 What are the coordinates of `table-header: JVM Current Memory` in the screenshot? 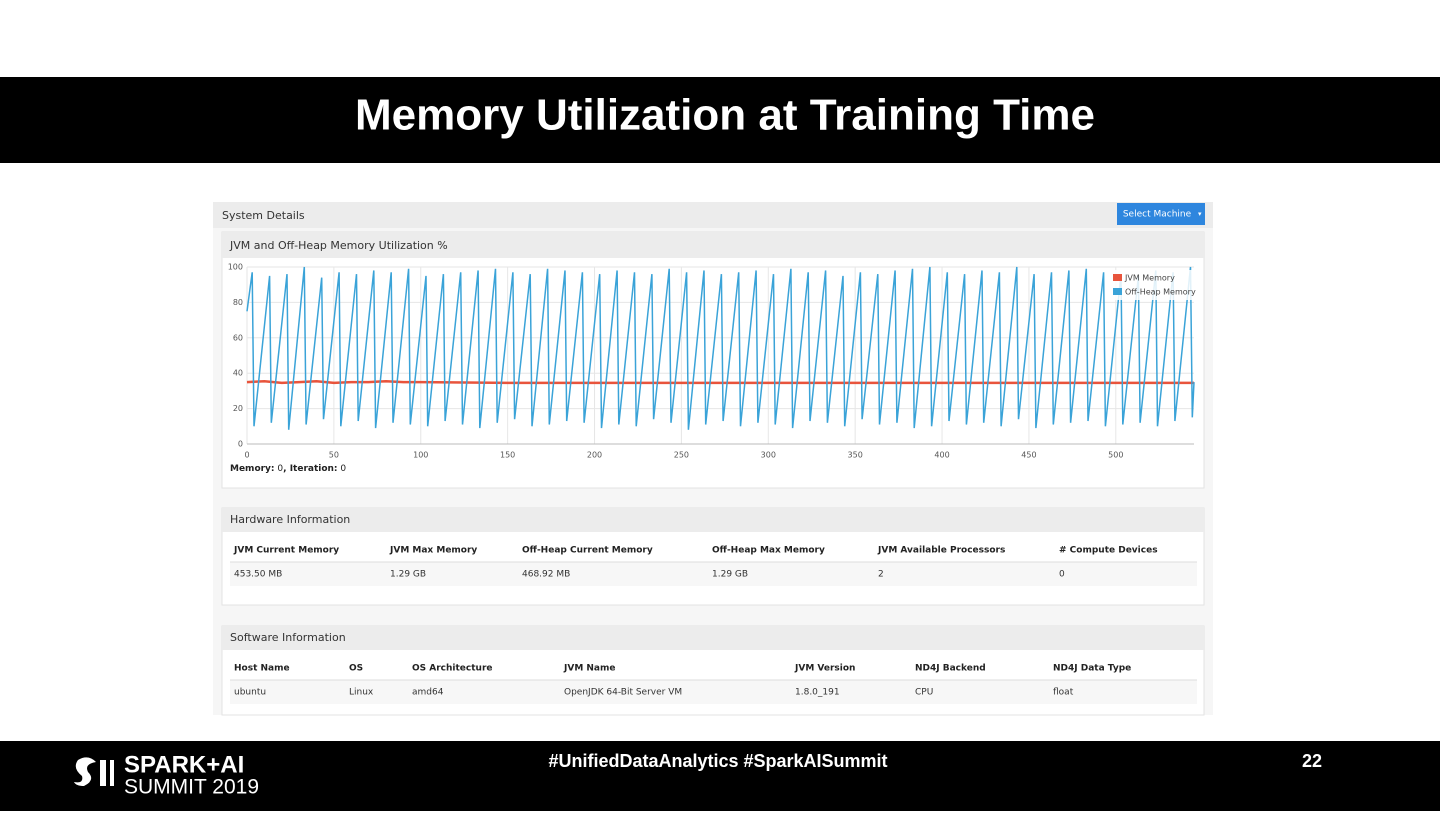 It's located at (286, 551).